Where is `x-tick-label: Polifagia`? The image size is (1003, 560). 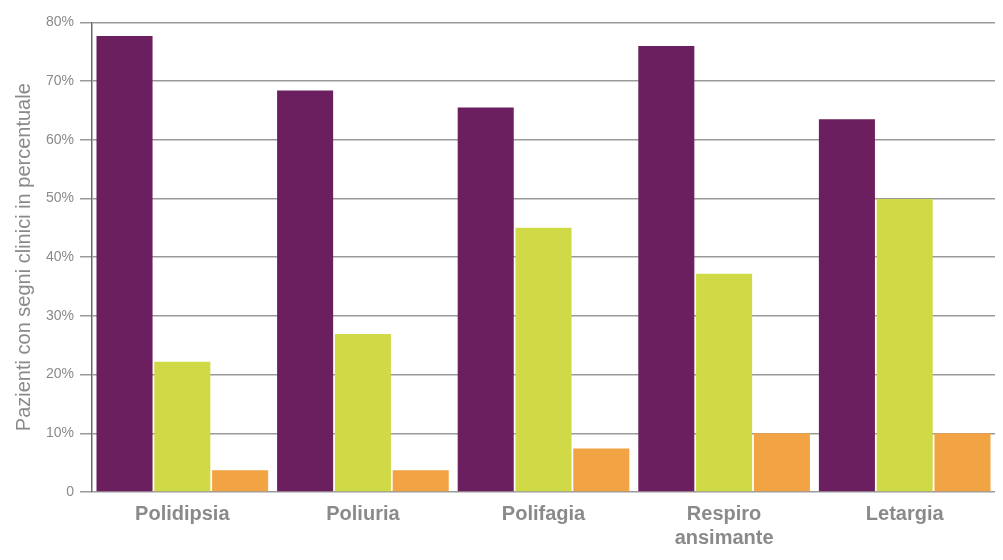
x-tick-label: Polifagia is located at coordinates (544, 512).